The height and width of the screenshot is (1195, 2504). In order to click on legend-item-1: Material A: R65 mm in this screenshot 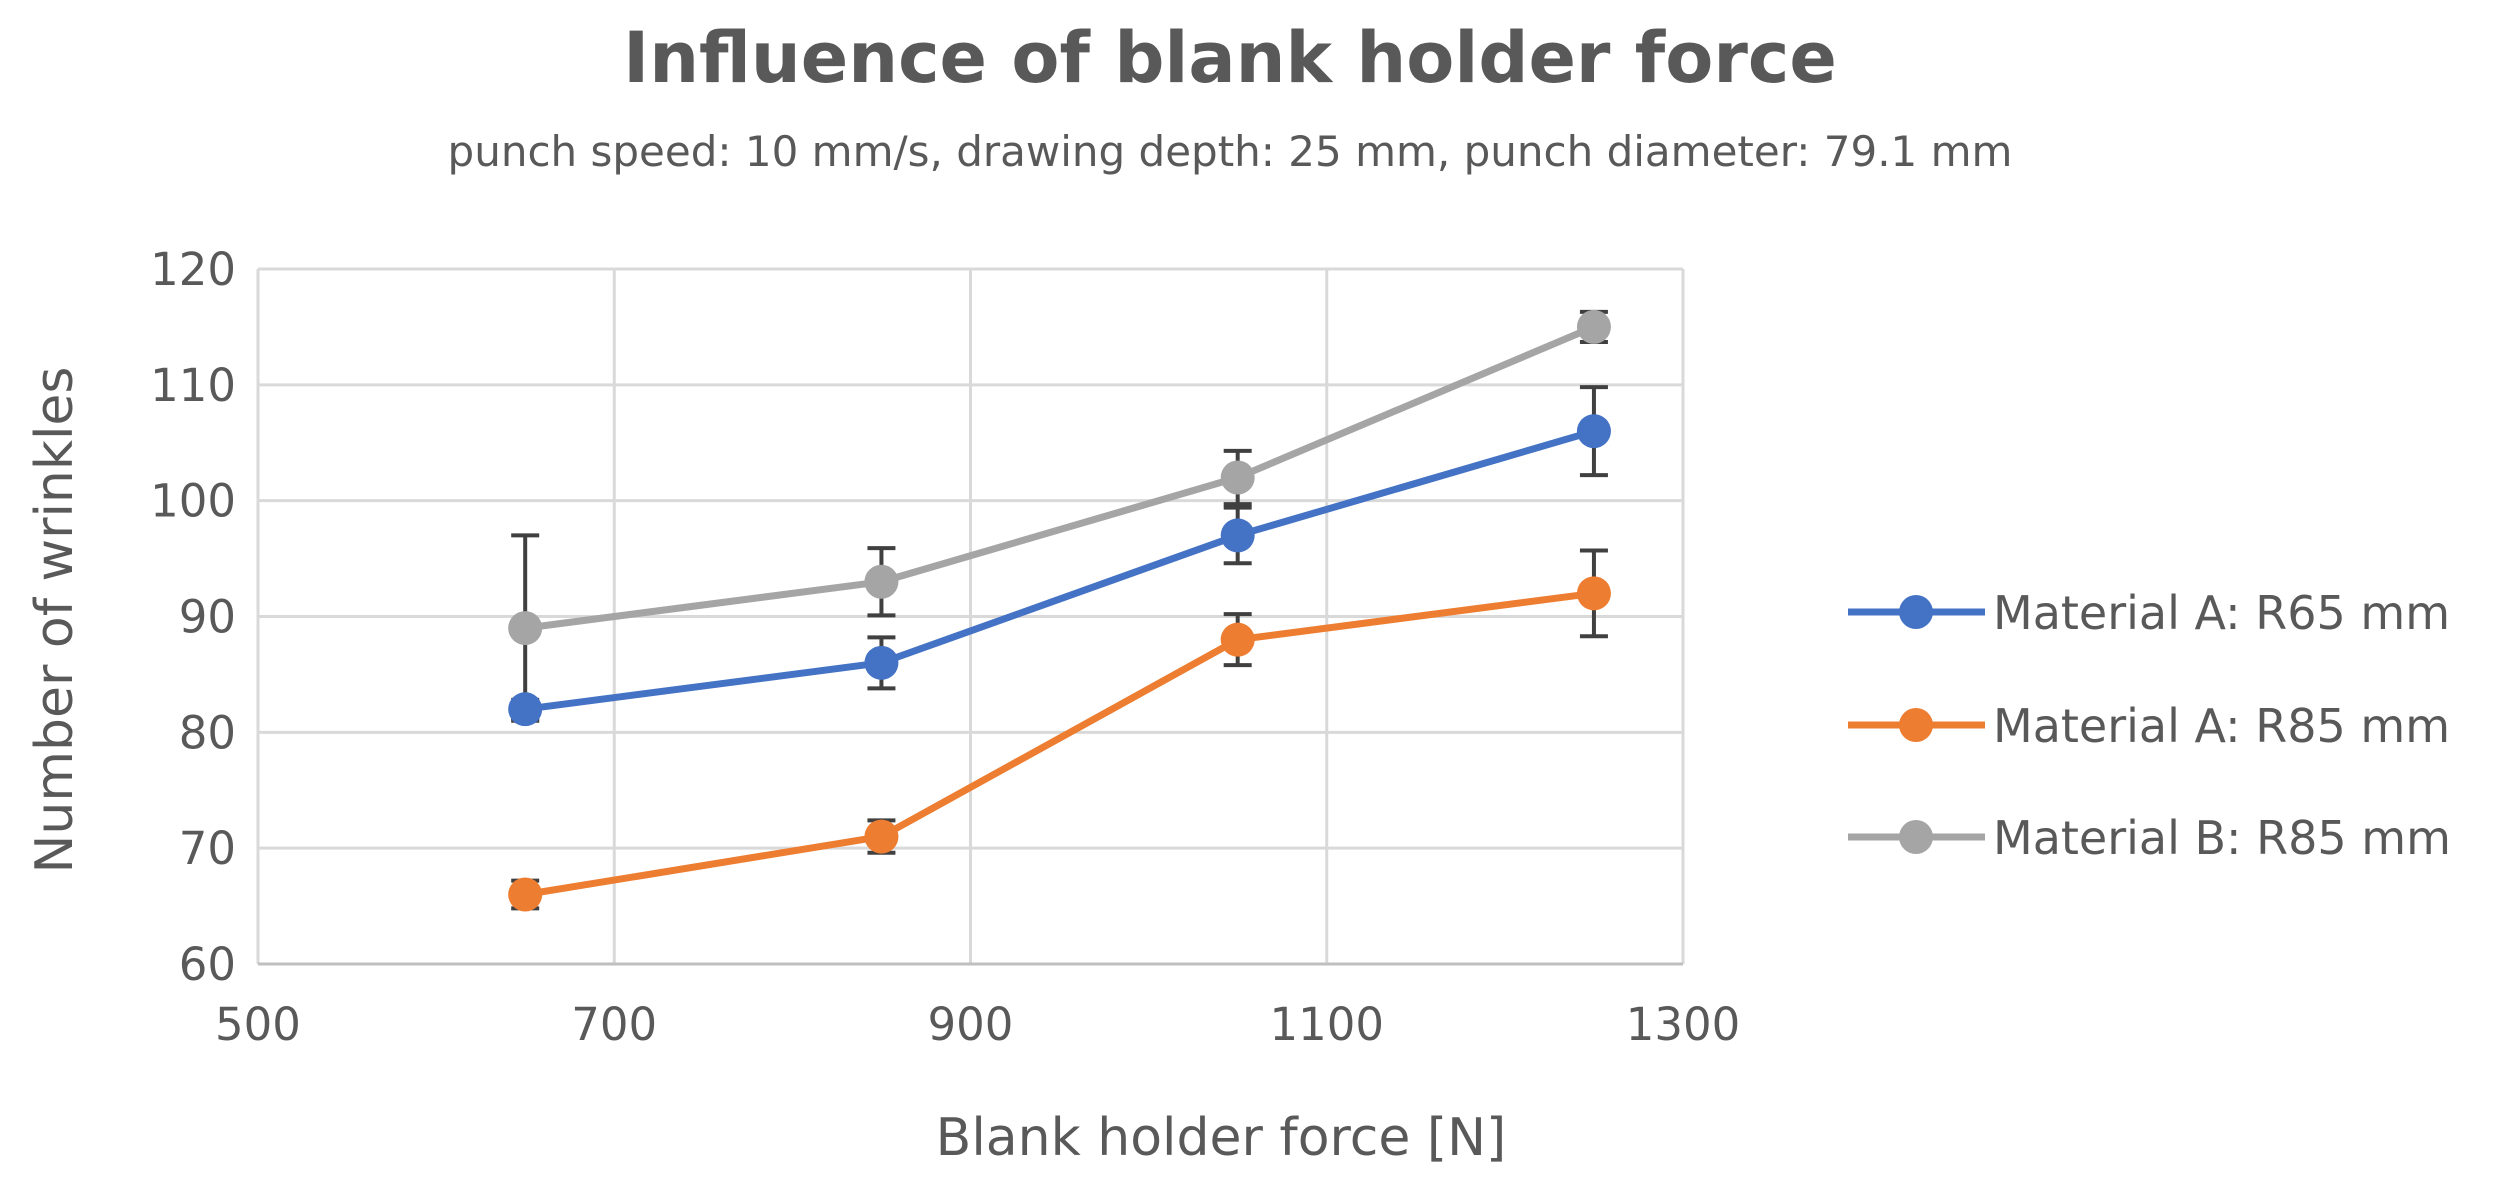, I will do `click(2149, 613)`.